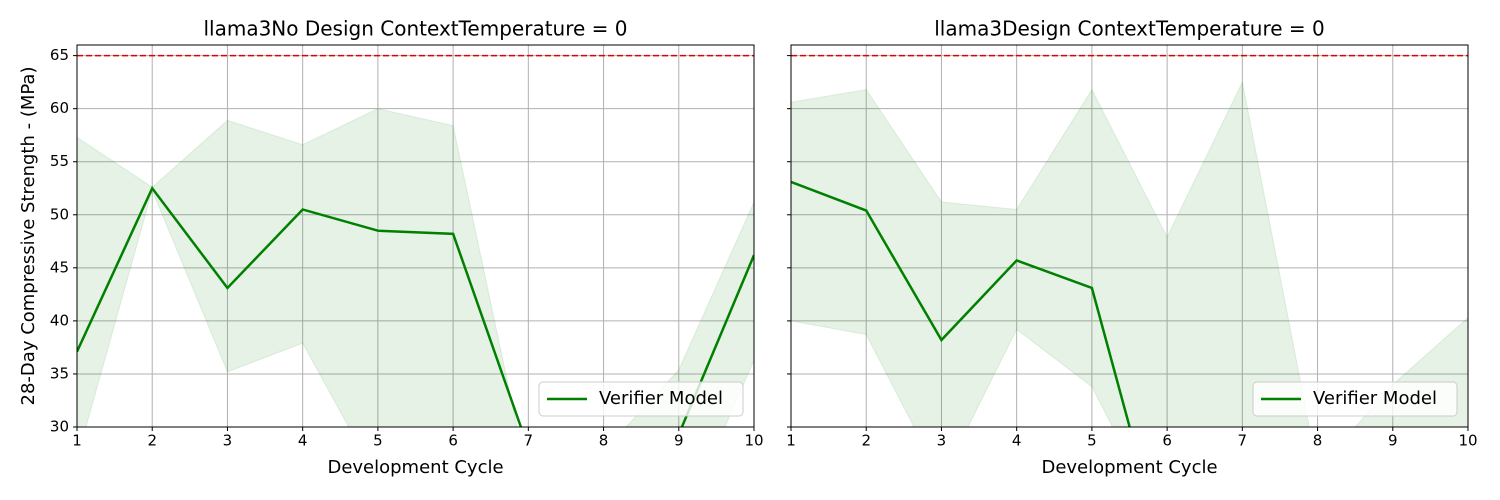 This screenshot has height=500, width=1500. I want to click on y-tick-label: 55, so click(59, 161).